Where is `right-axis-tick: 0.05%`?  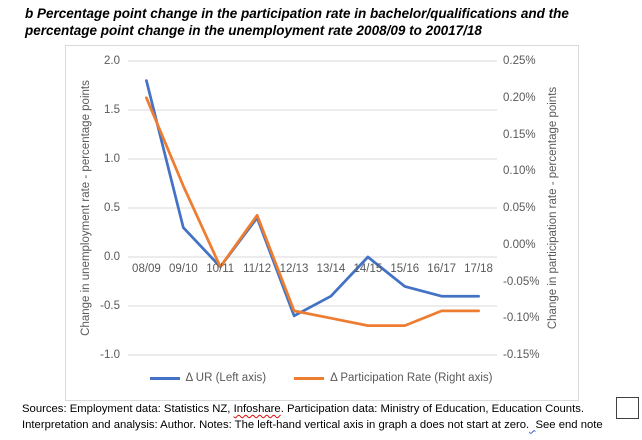 right-axis-tick: 0.05% is located at coordinates (519, 208).